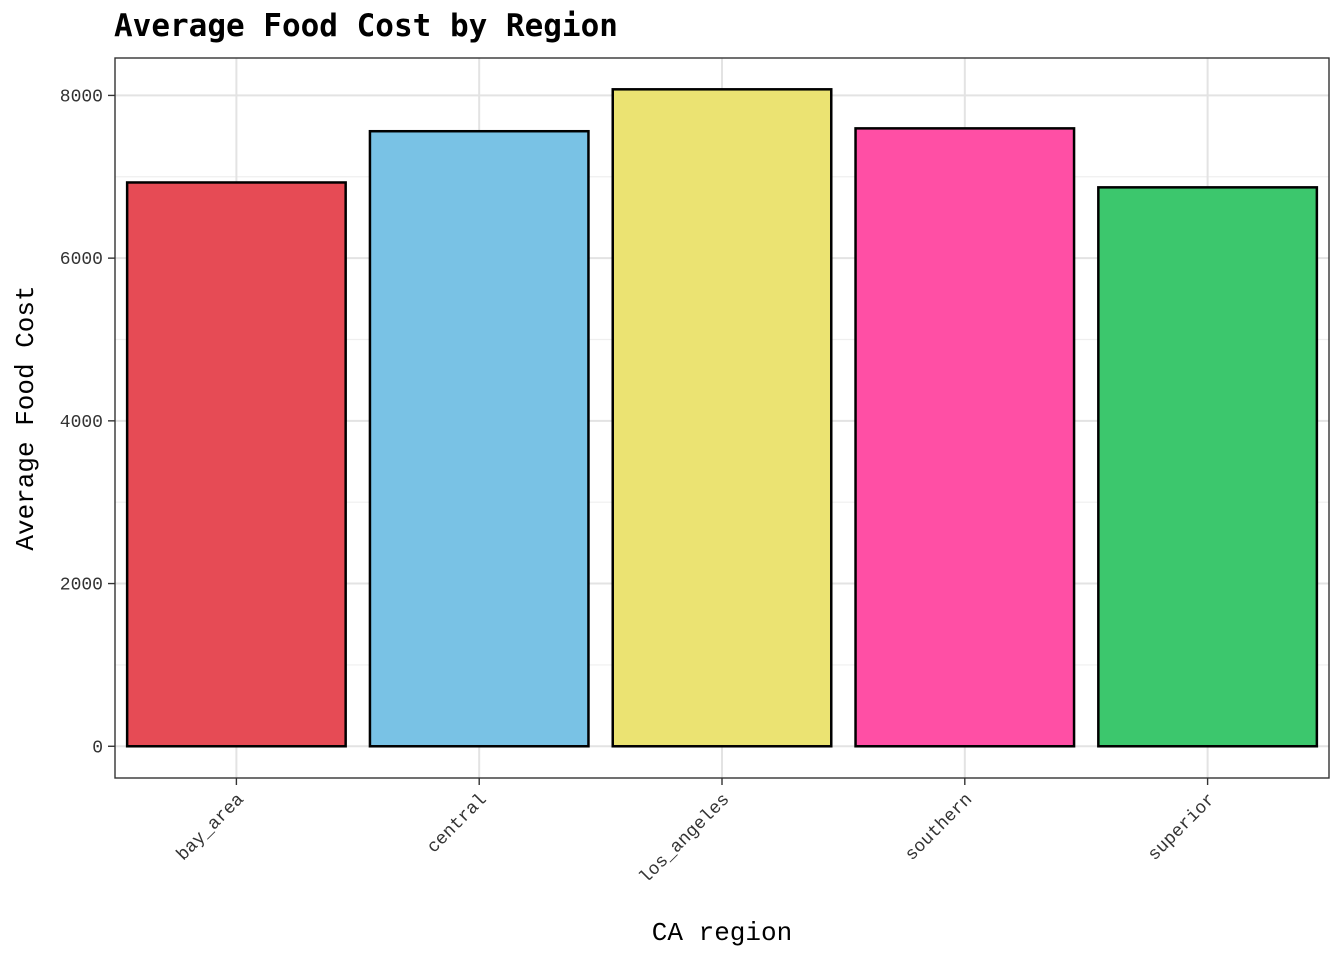 This screenshot has height=960, width=1344. Describe the element at coordinates (366, 26) in the screenshot. I see `chart-title: Average Food Cost by Region` at that location.